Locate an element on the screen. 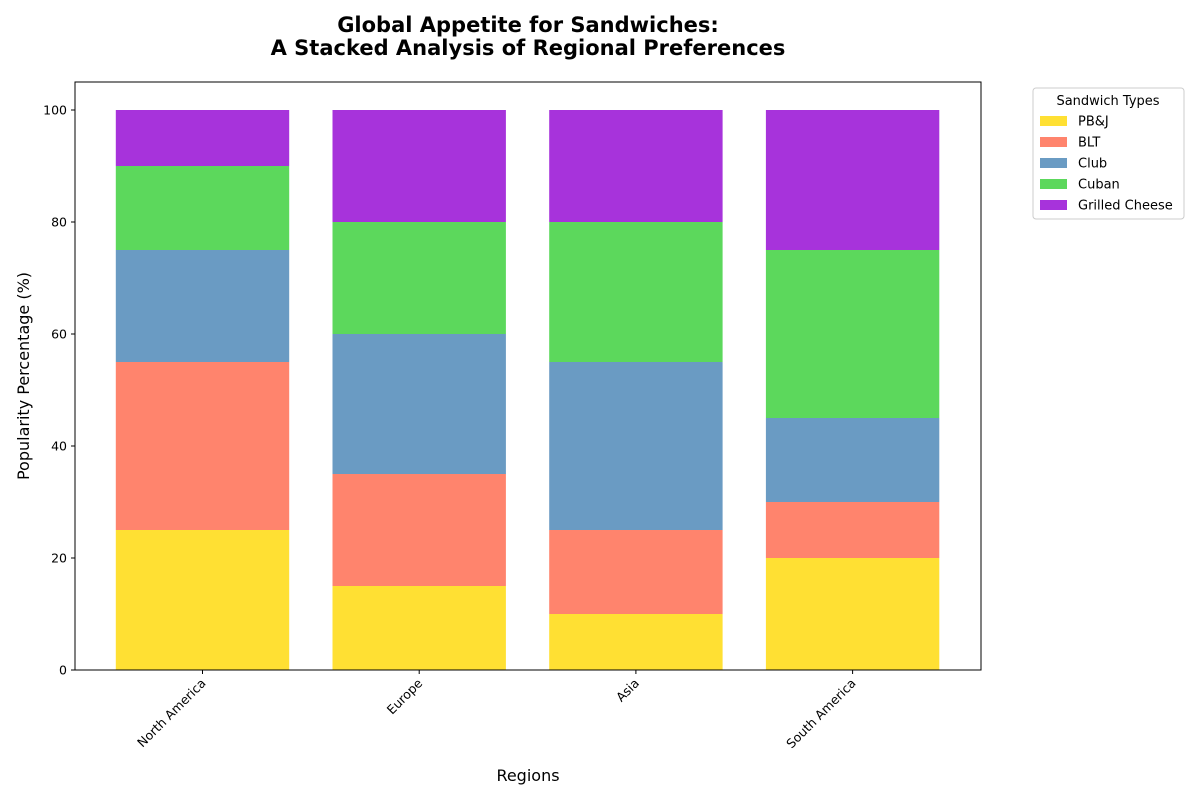 The width and height of the screenshot is (1200, 800). bar-blt-south-america is located at coordinates (852, 530).